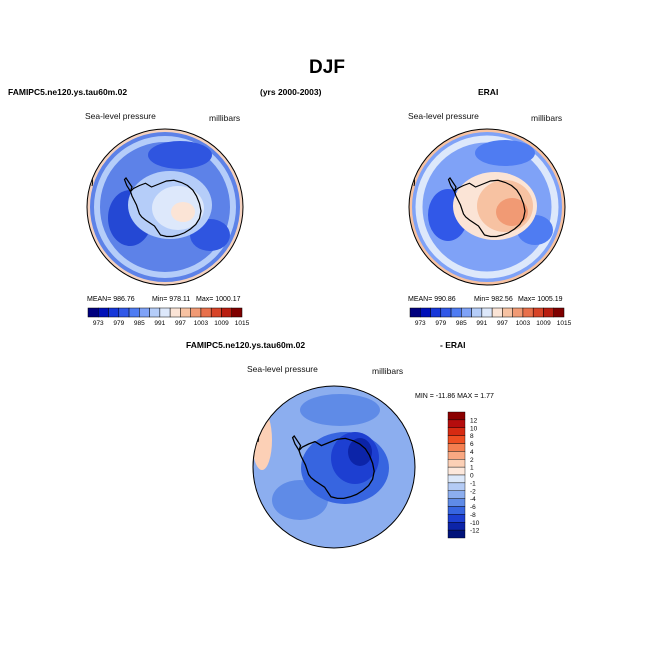  I want to click on panel1-mean: MEAN= 986.76, so click(111, 299).